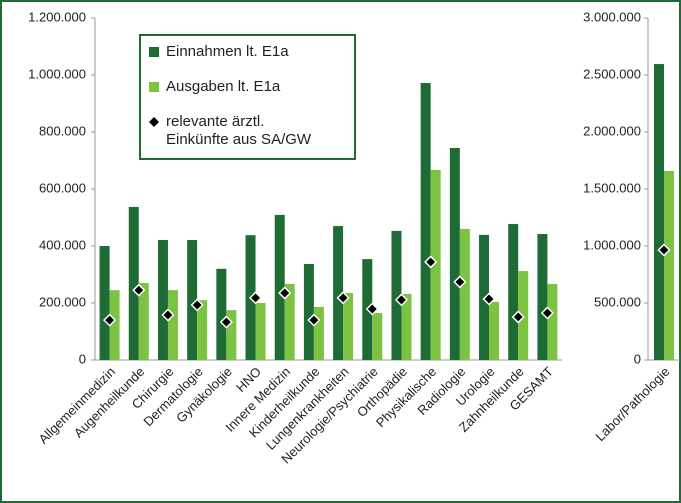 The height and width of the screenshot is (503, 681). Describe the element at coordinates (617, 301) in the screenshot. I see `y-tick-label: 500.000` at that location.